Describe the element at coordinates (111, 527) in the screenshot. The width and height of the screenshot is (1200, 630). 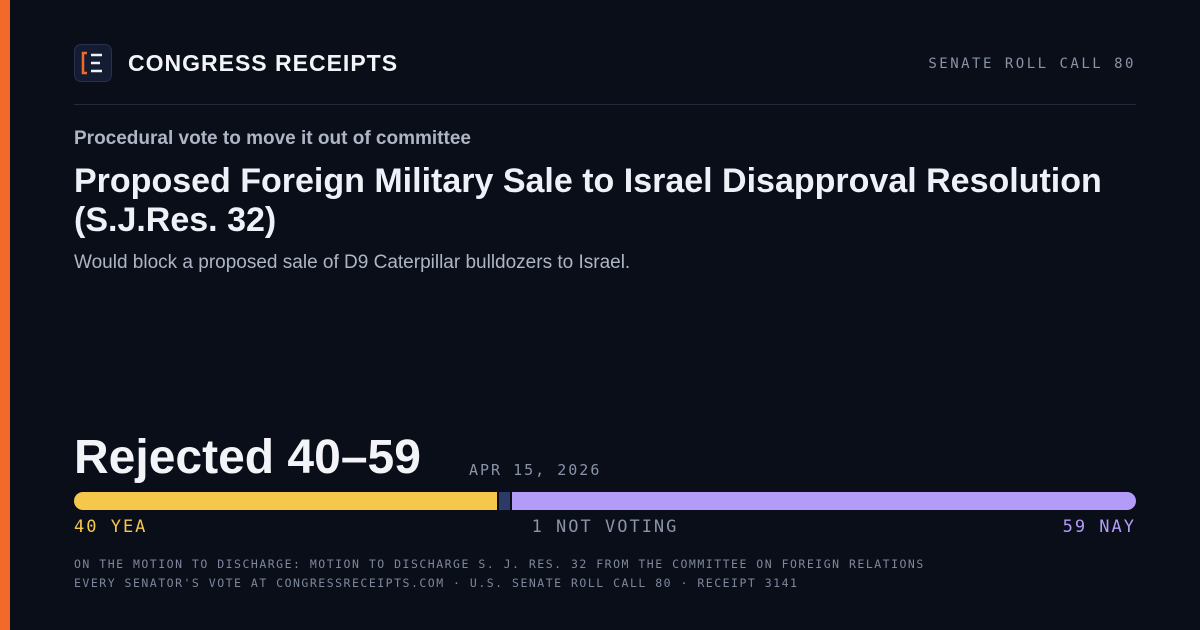
I see `yea-label: 40 YEA` at that location.